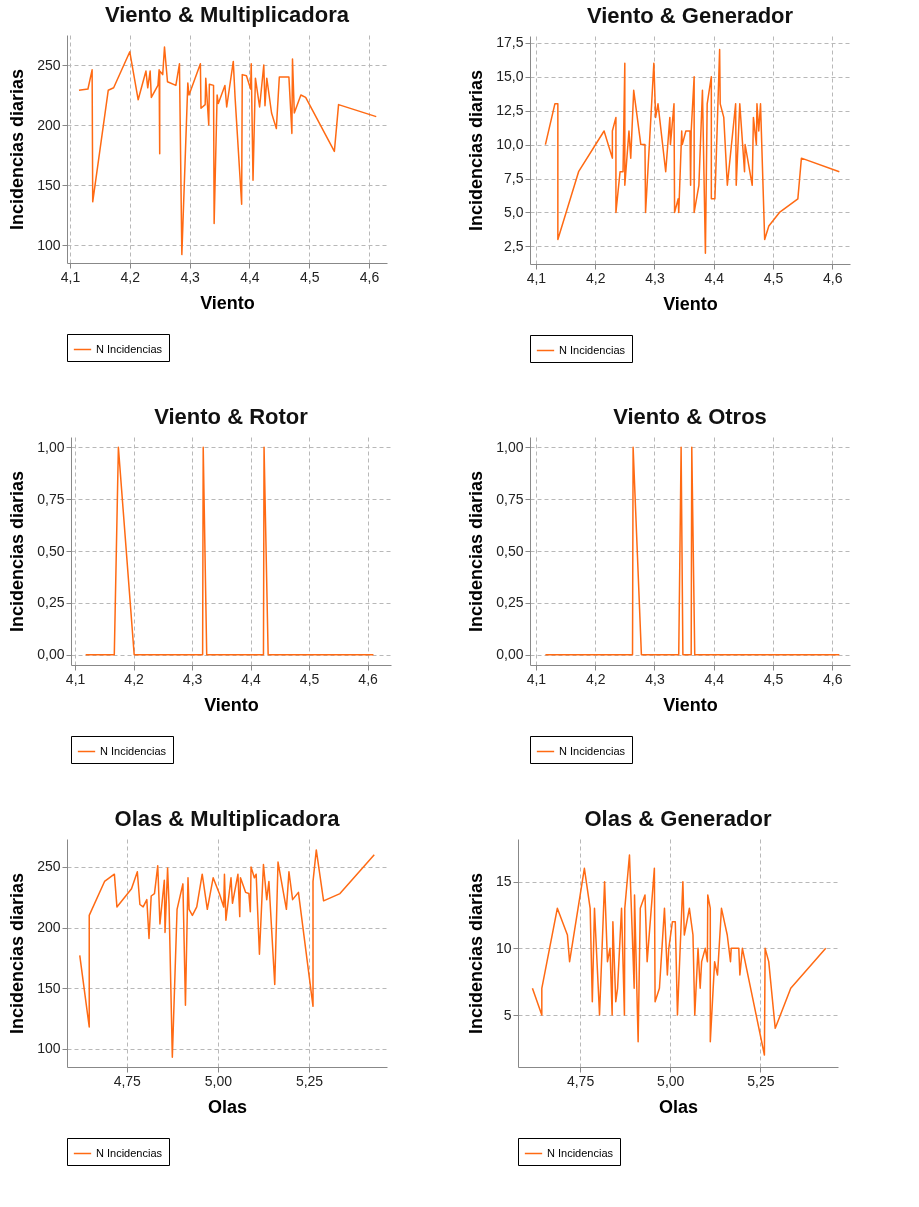 The image size is (919, 1207). I want to click on chart-title: Viento & Otros, so click(690, 416).